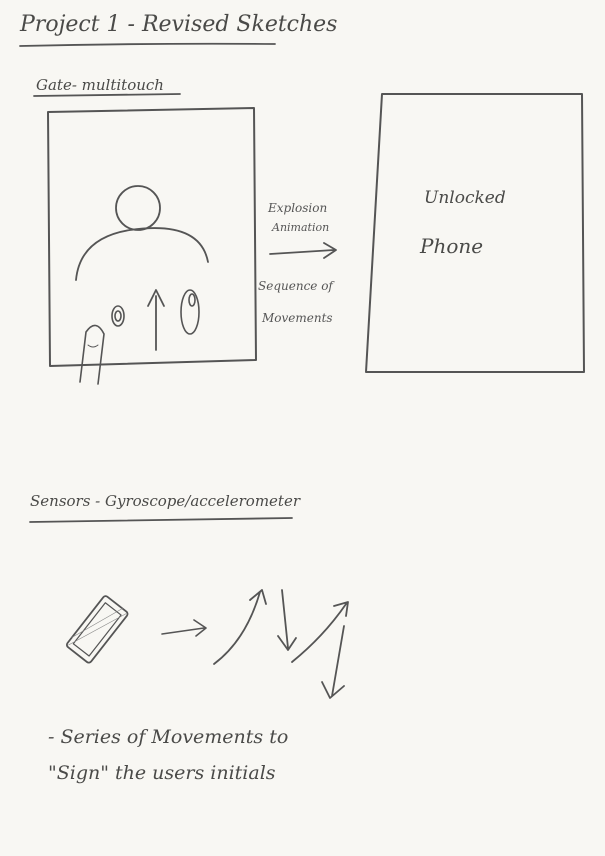 The height and width of the screenshot is (856, 605). What do you see at coordinates (179, 24) in the screenshot?
I see `page-title: Project 1 - Revised Sketches` at bounding box center [179, 24].